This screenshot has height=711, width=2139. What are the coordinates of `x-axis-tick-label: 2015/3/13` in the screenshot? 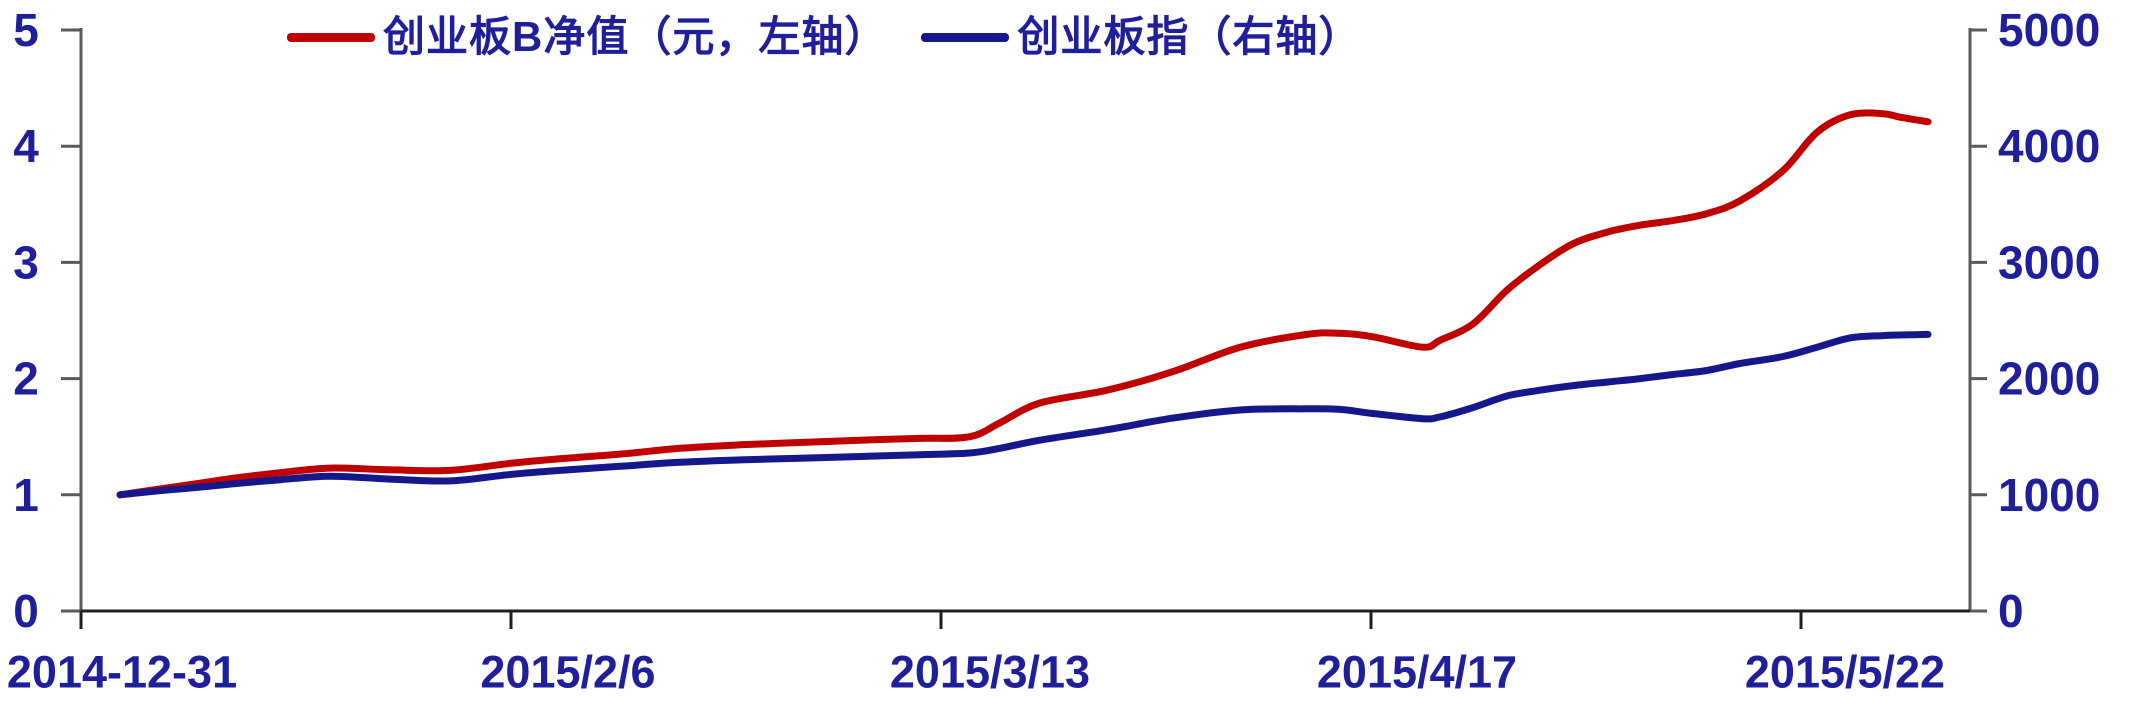 It's located at (990, 672).